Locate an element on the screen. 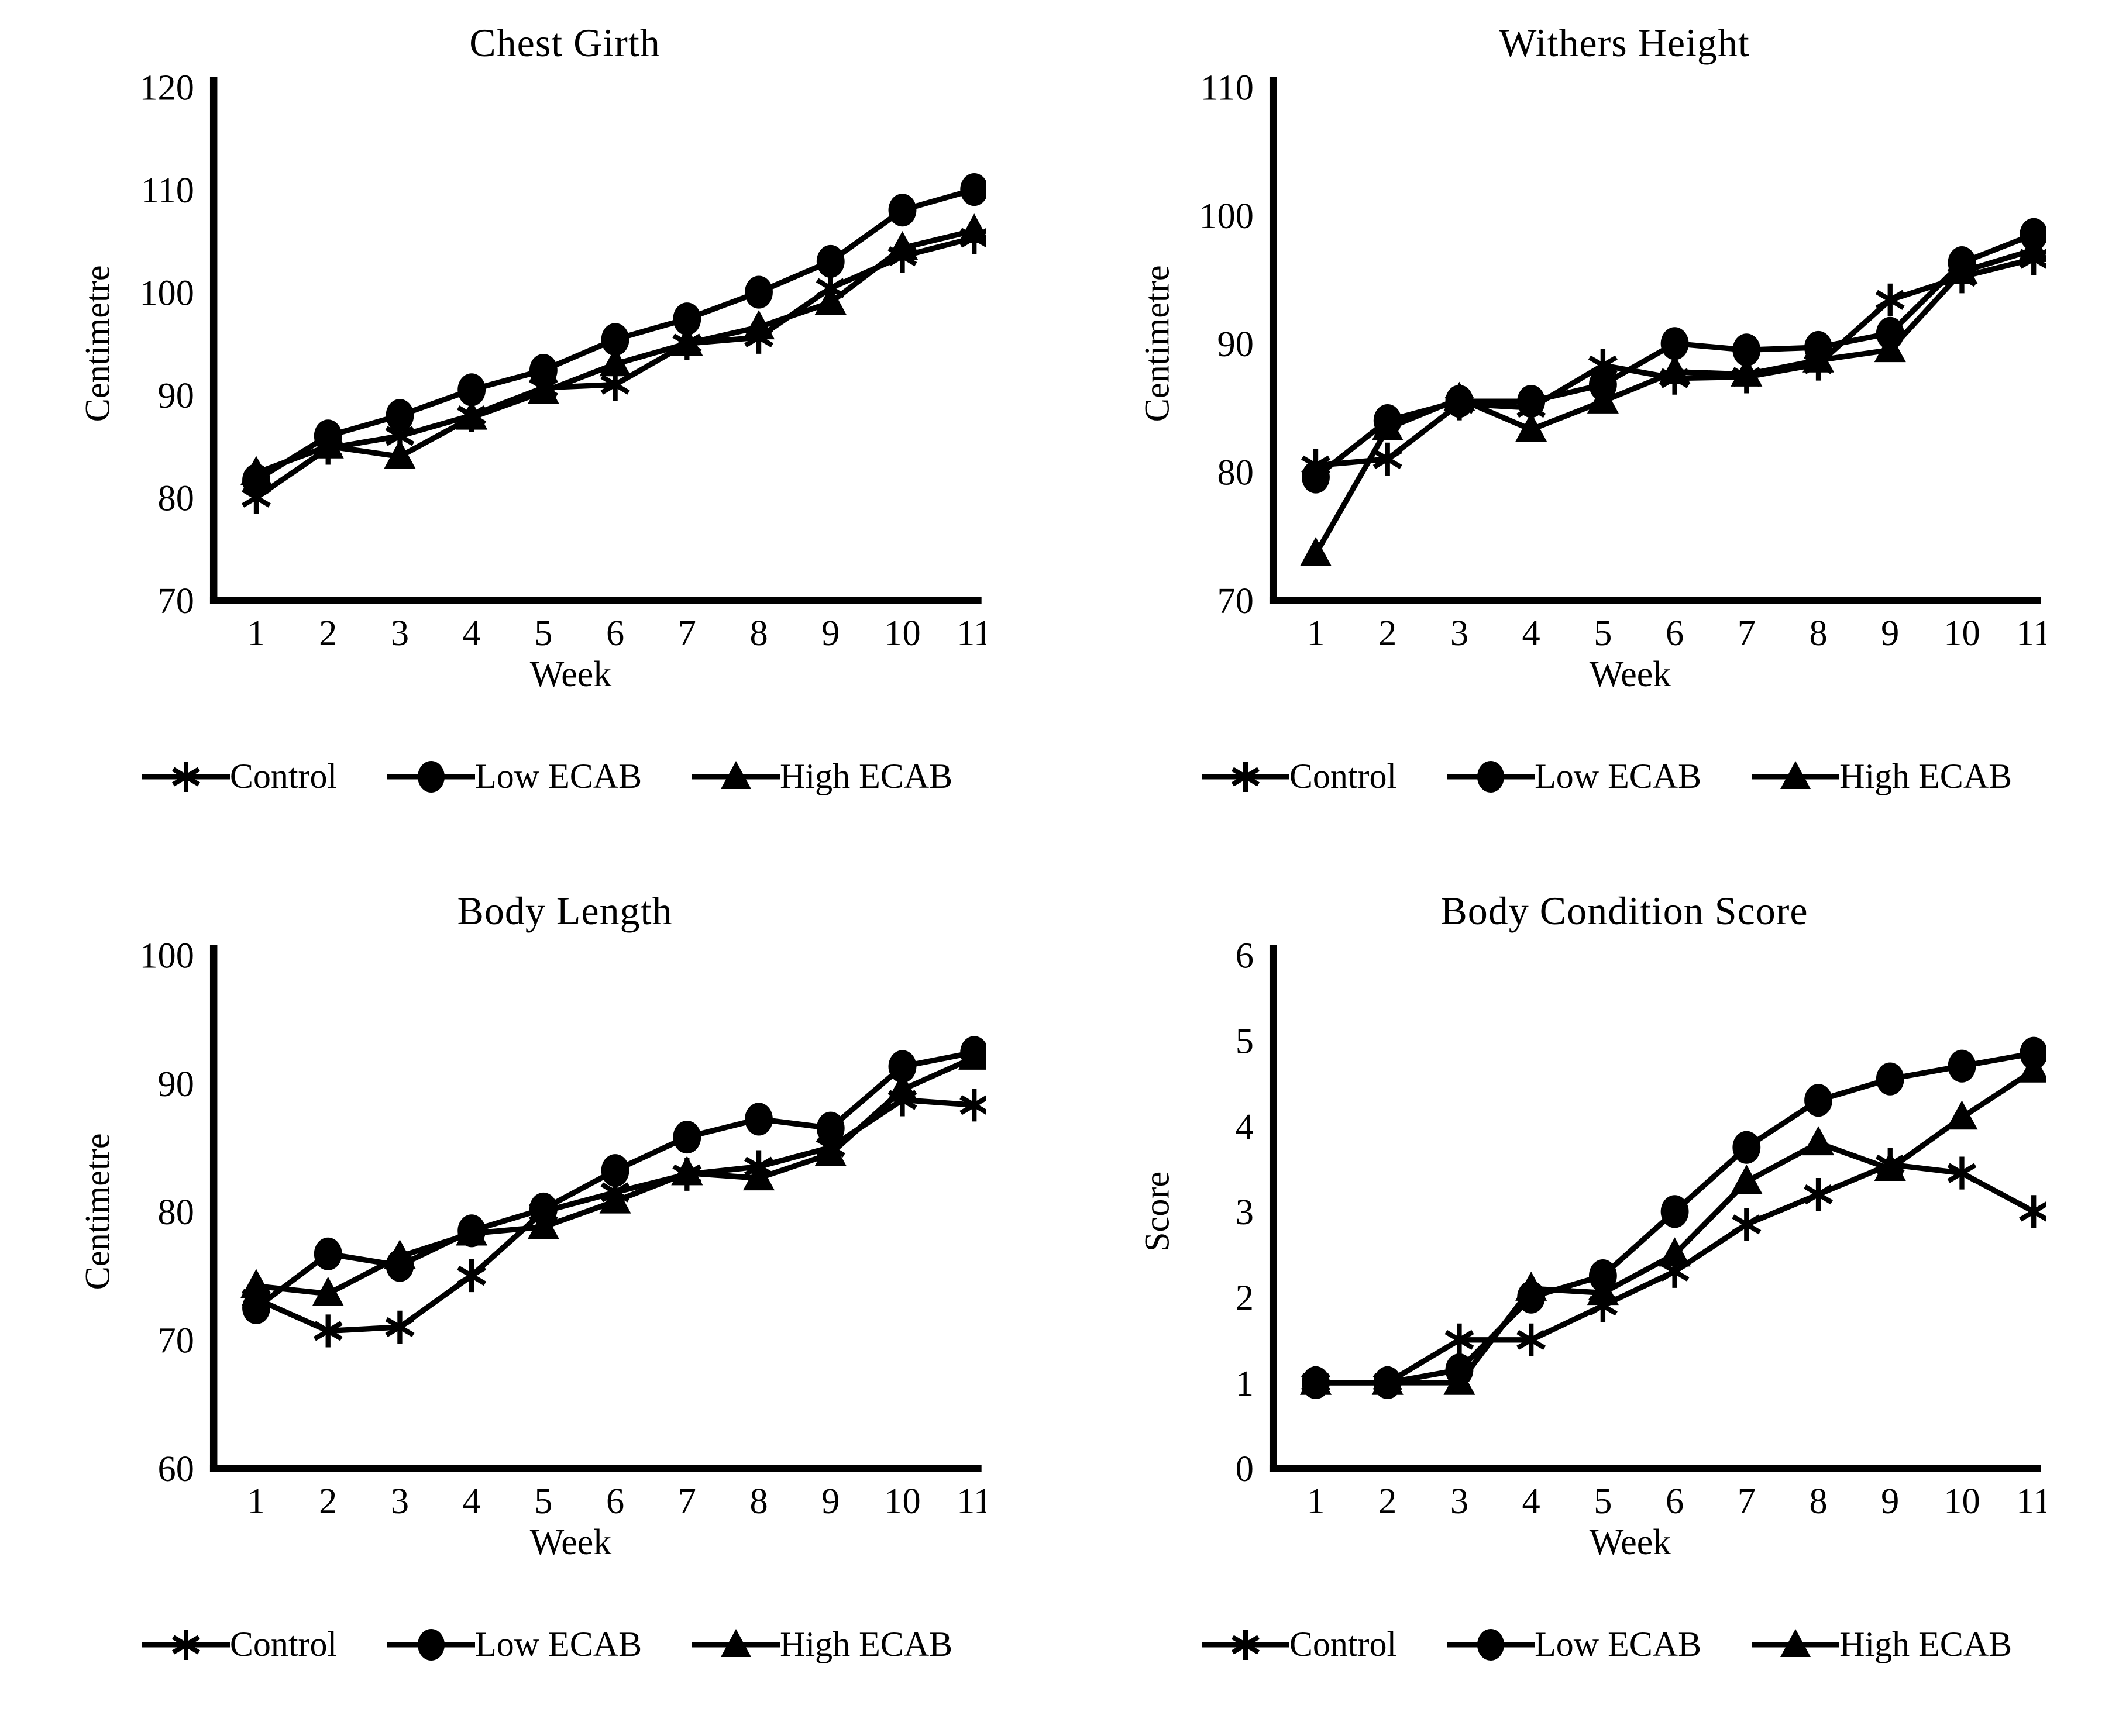  x-tick-label: 9 is located at coordinates (1890, 633).